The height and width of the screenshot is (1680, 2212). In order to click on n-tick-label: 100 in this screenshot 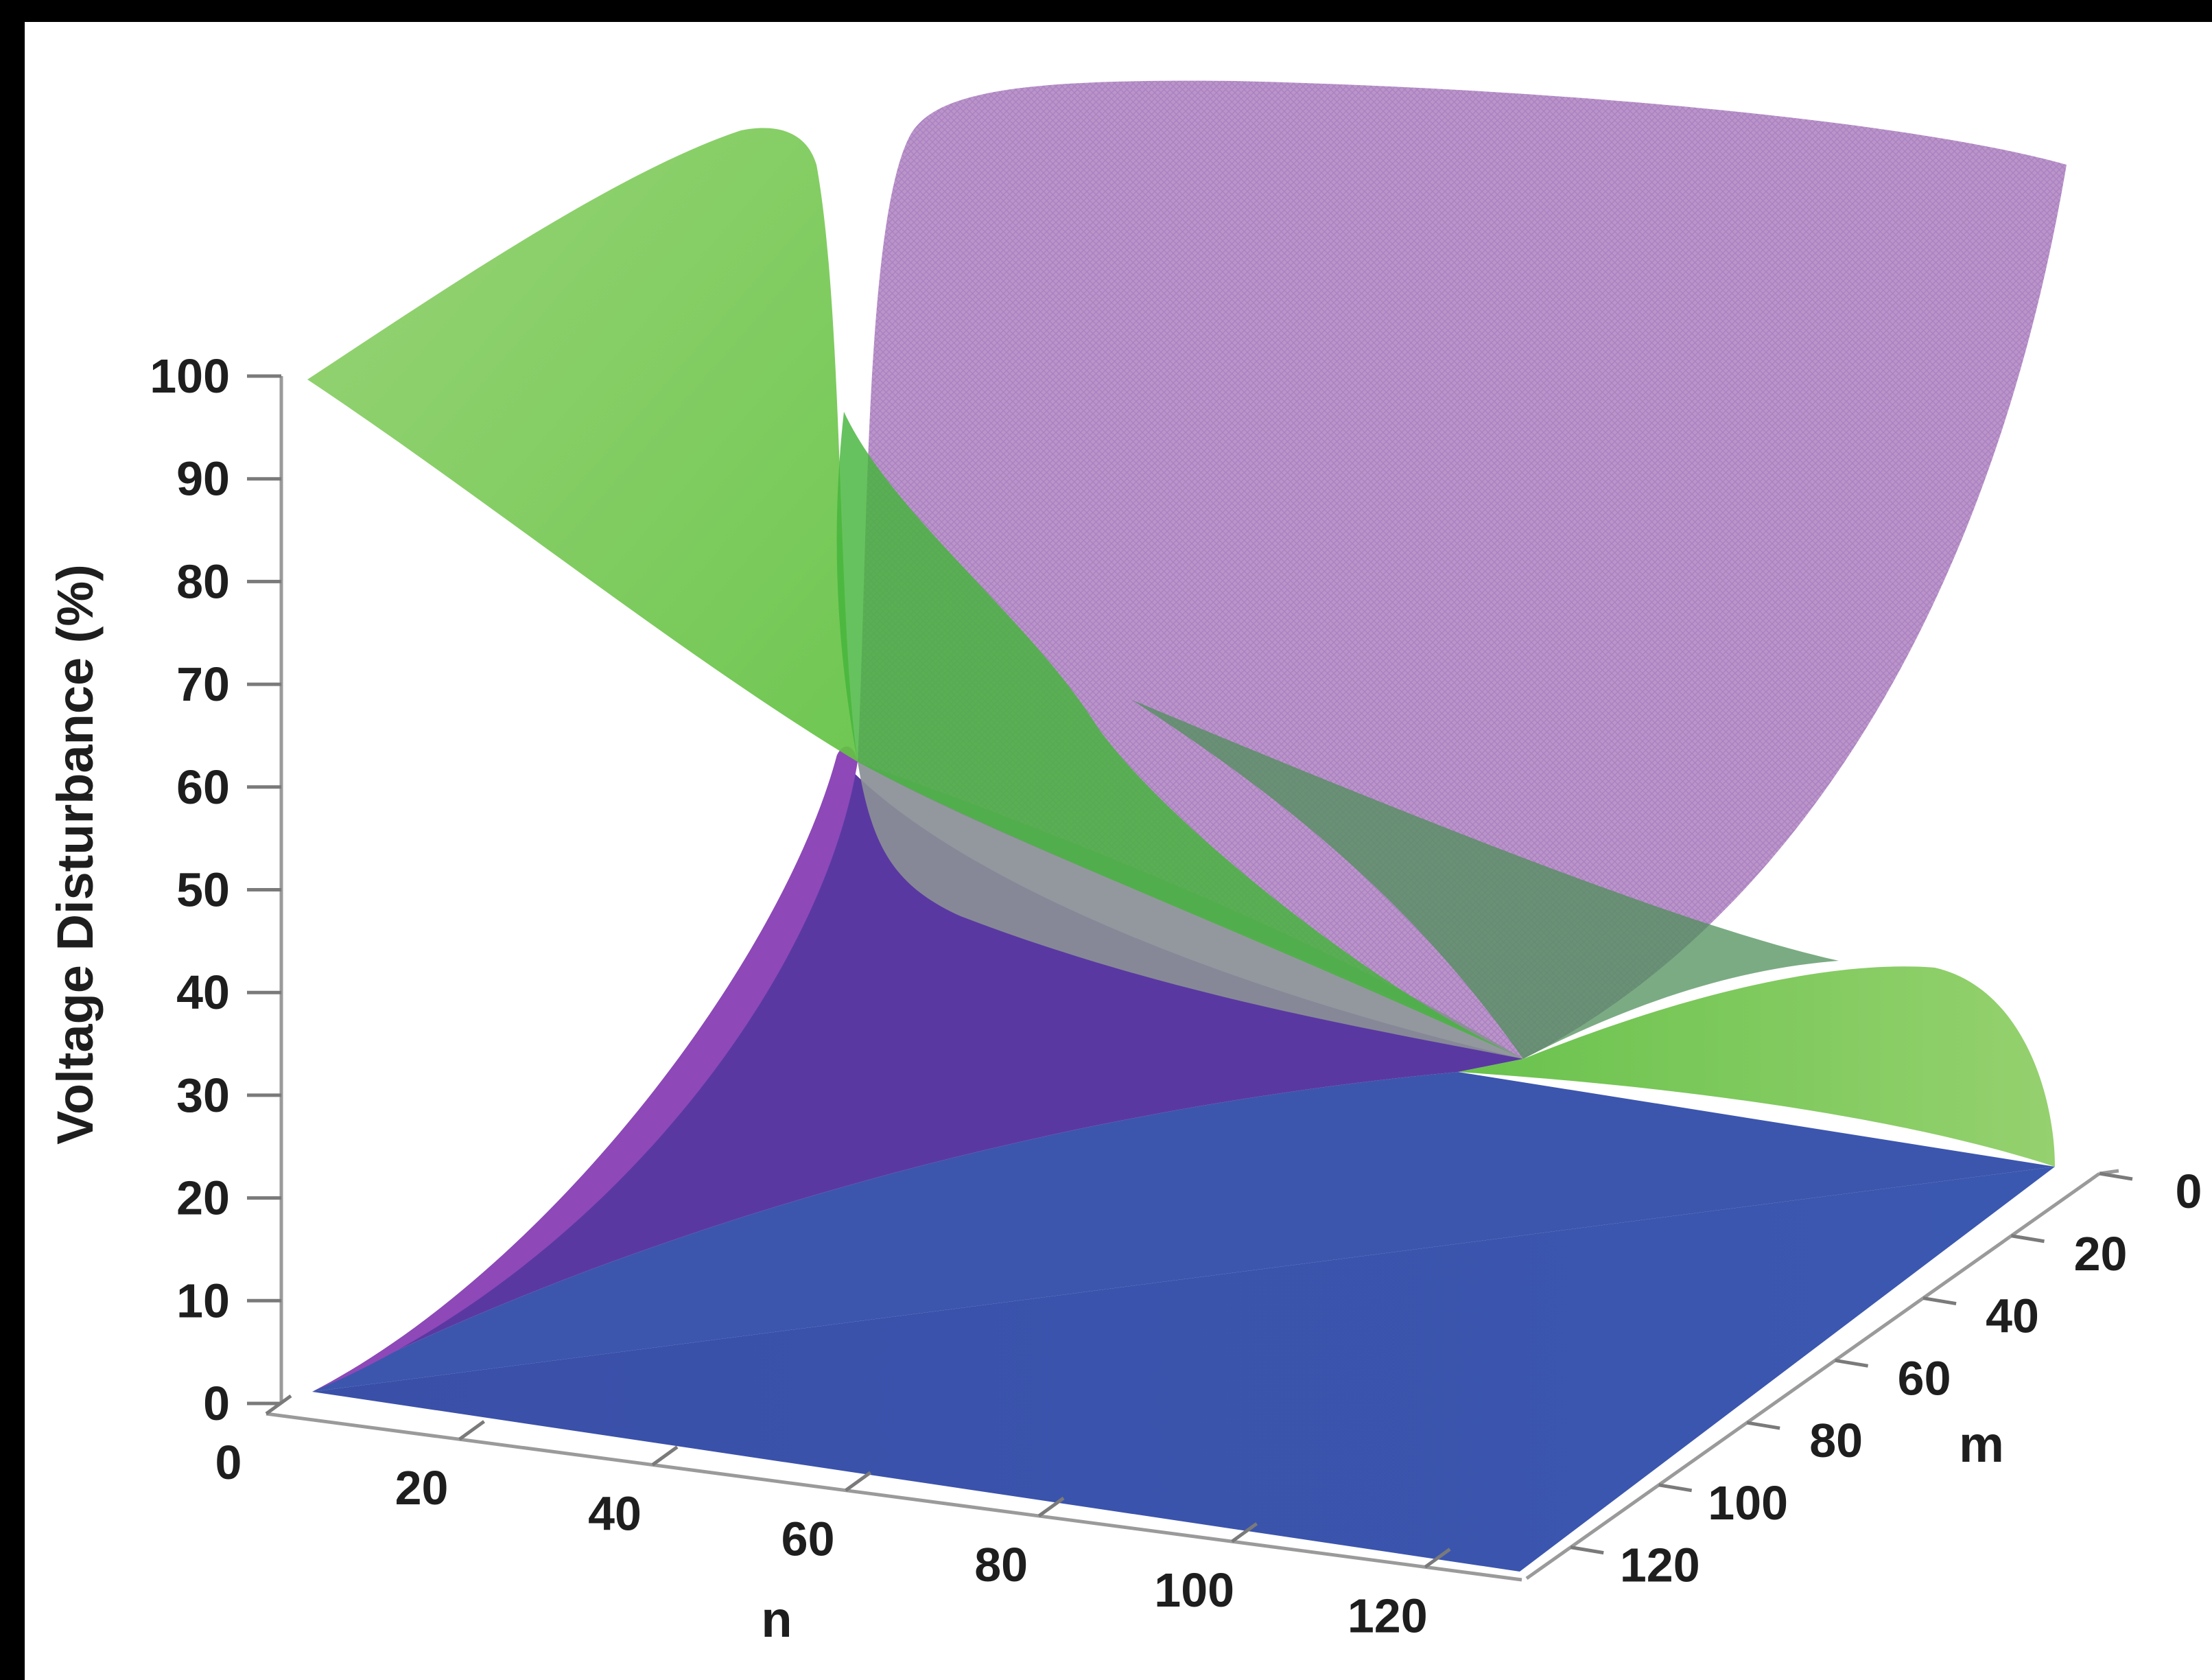, I will do `click(1194, 1590)`.